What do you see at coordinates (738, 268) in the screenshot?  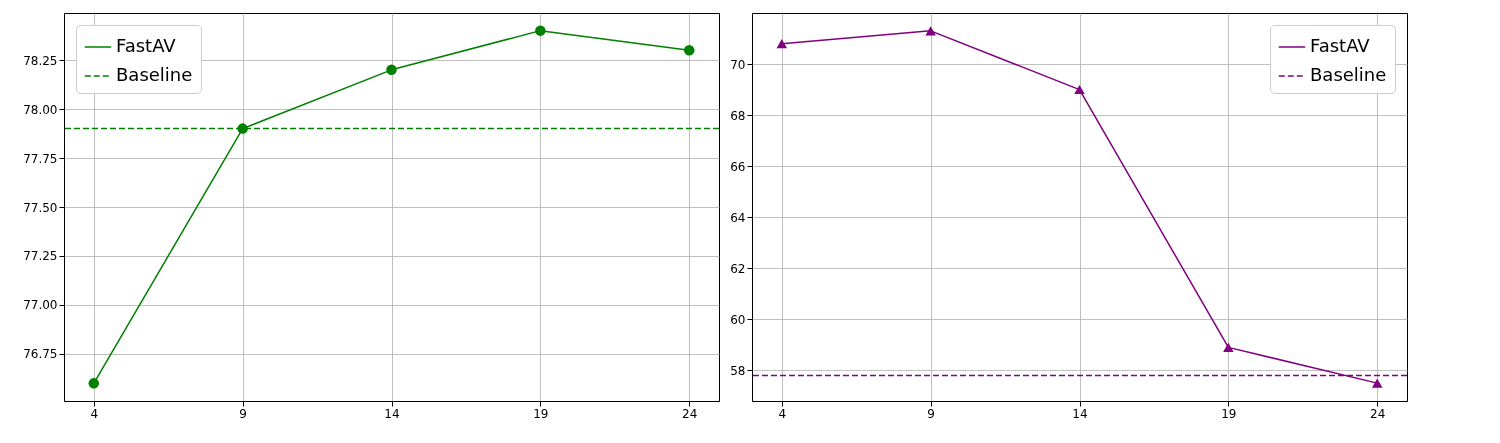 I see `y-tick-label: 62` at bounding box center [738, 268].